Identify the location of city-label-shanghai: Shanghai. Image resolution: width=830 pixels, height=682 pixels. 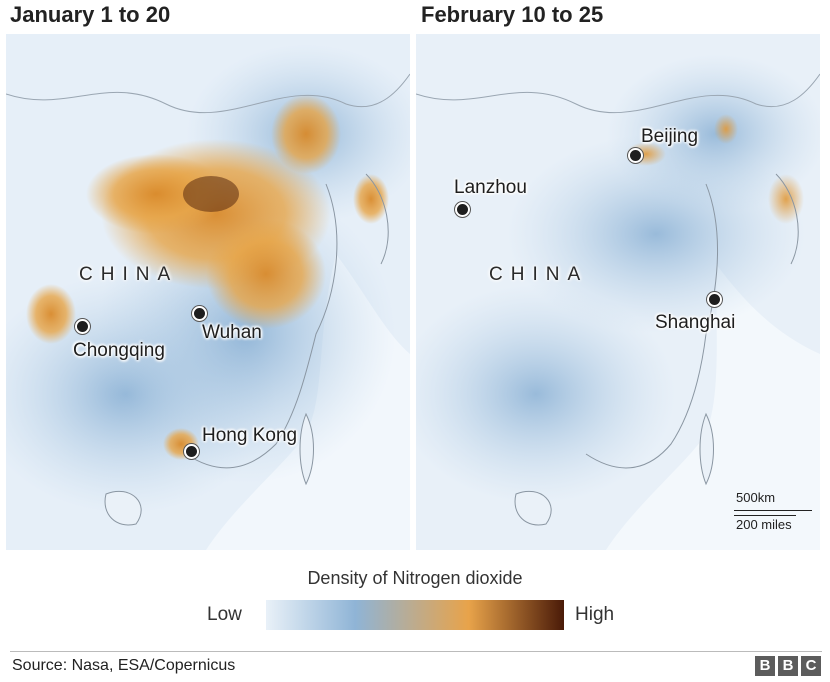
(695, 322).